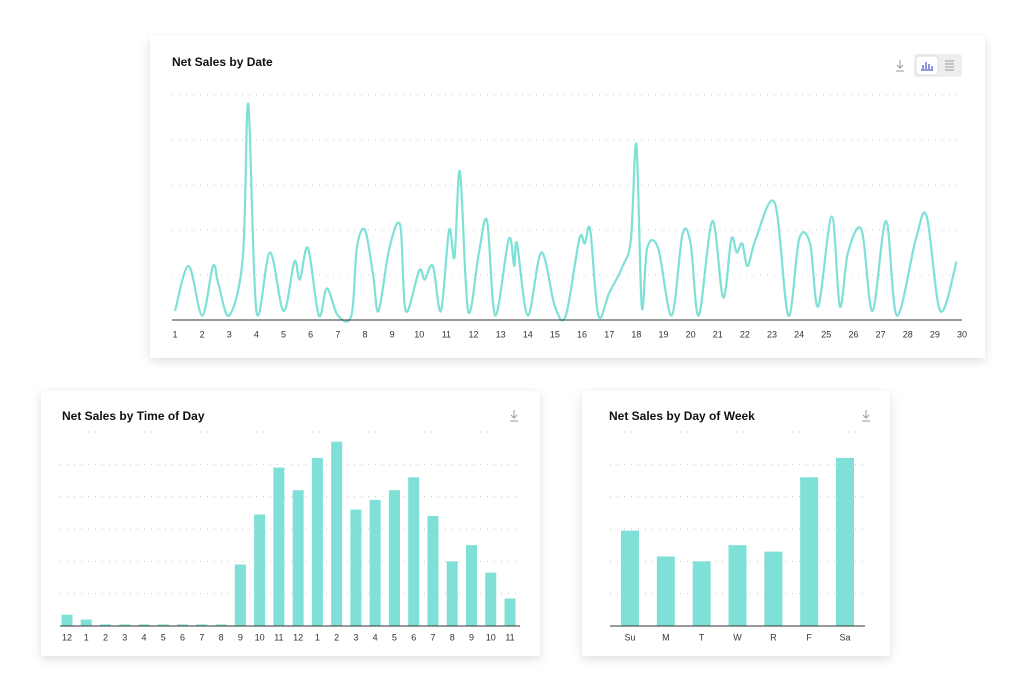  What do you see at coordinates (881, 334) in the screenshot?
I see `x-tick-label: 27` at bounding box center [881, 334].